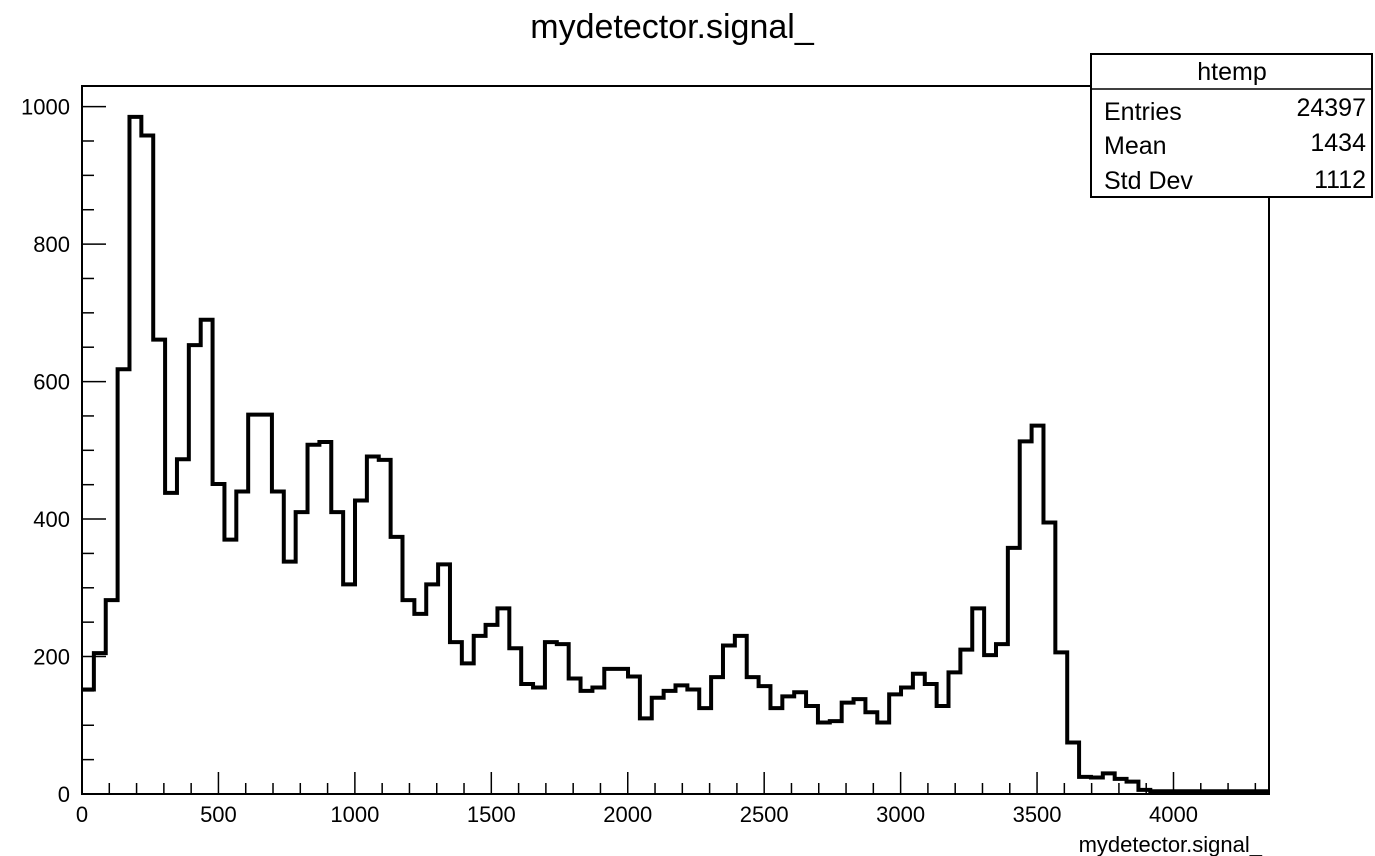 The height and width of the screenshot is (856, 1375). What do you see at coordinates (51, 382) in the screenshot?
I see `y-tick-label: 600` at bounding box center [51, 382].